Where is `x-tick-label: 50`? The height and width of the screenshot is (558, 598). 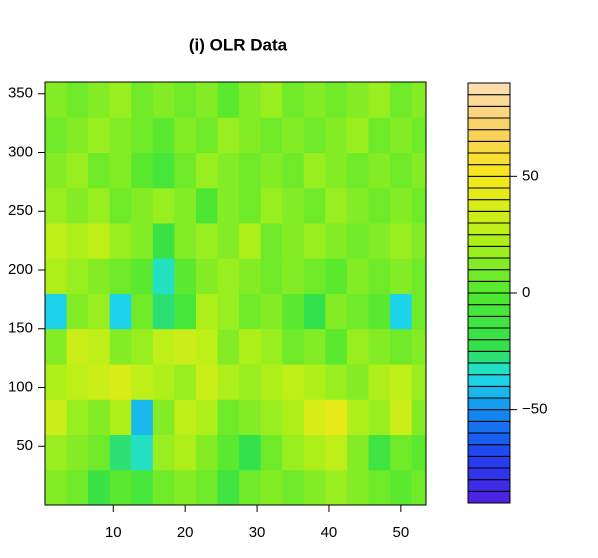 x-tick-label: 50 is located at coordinates (400, 532).